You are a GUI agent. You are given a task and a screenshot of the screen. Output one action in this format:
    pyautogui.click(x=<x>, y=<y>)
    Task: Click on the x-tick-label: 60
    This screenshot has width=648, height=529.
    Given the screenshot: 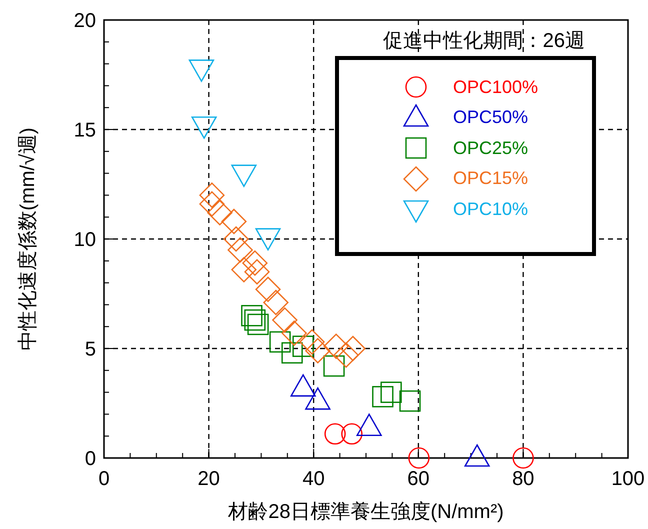 What is the action you would take?
    pyautogui.click(x=418, y=479)
    